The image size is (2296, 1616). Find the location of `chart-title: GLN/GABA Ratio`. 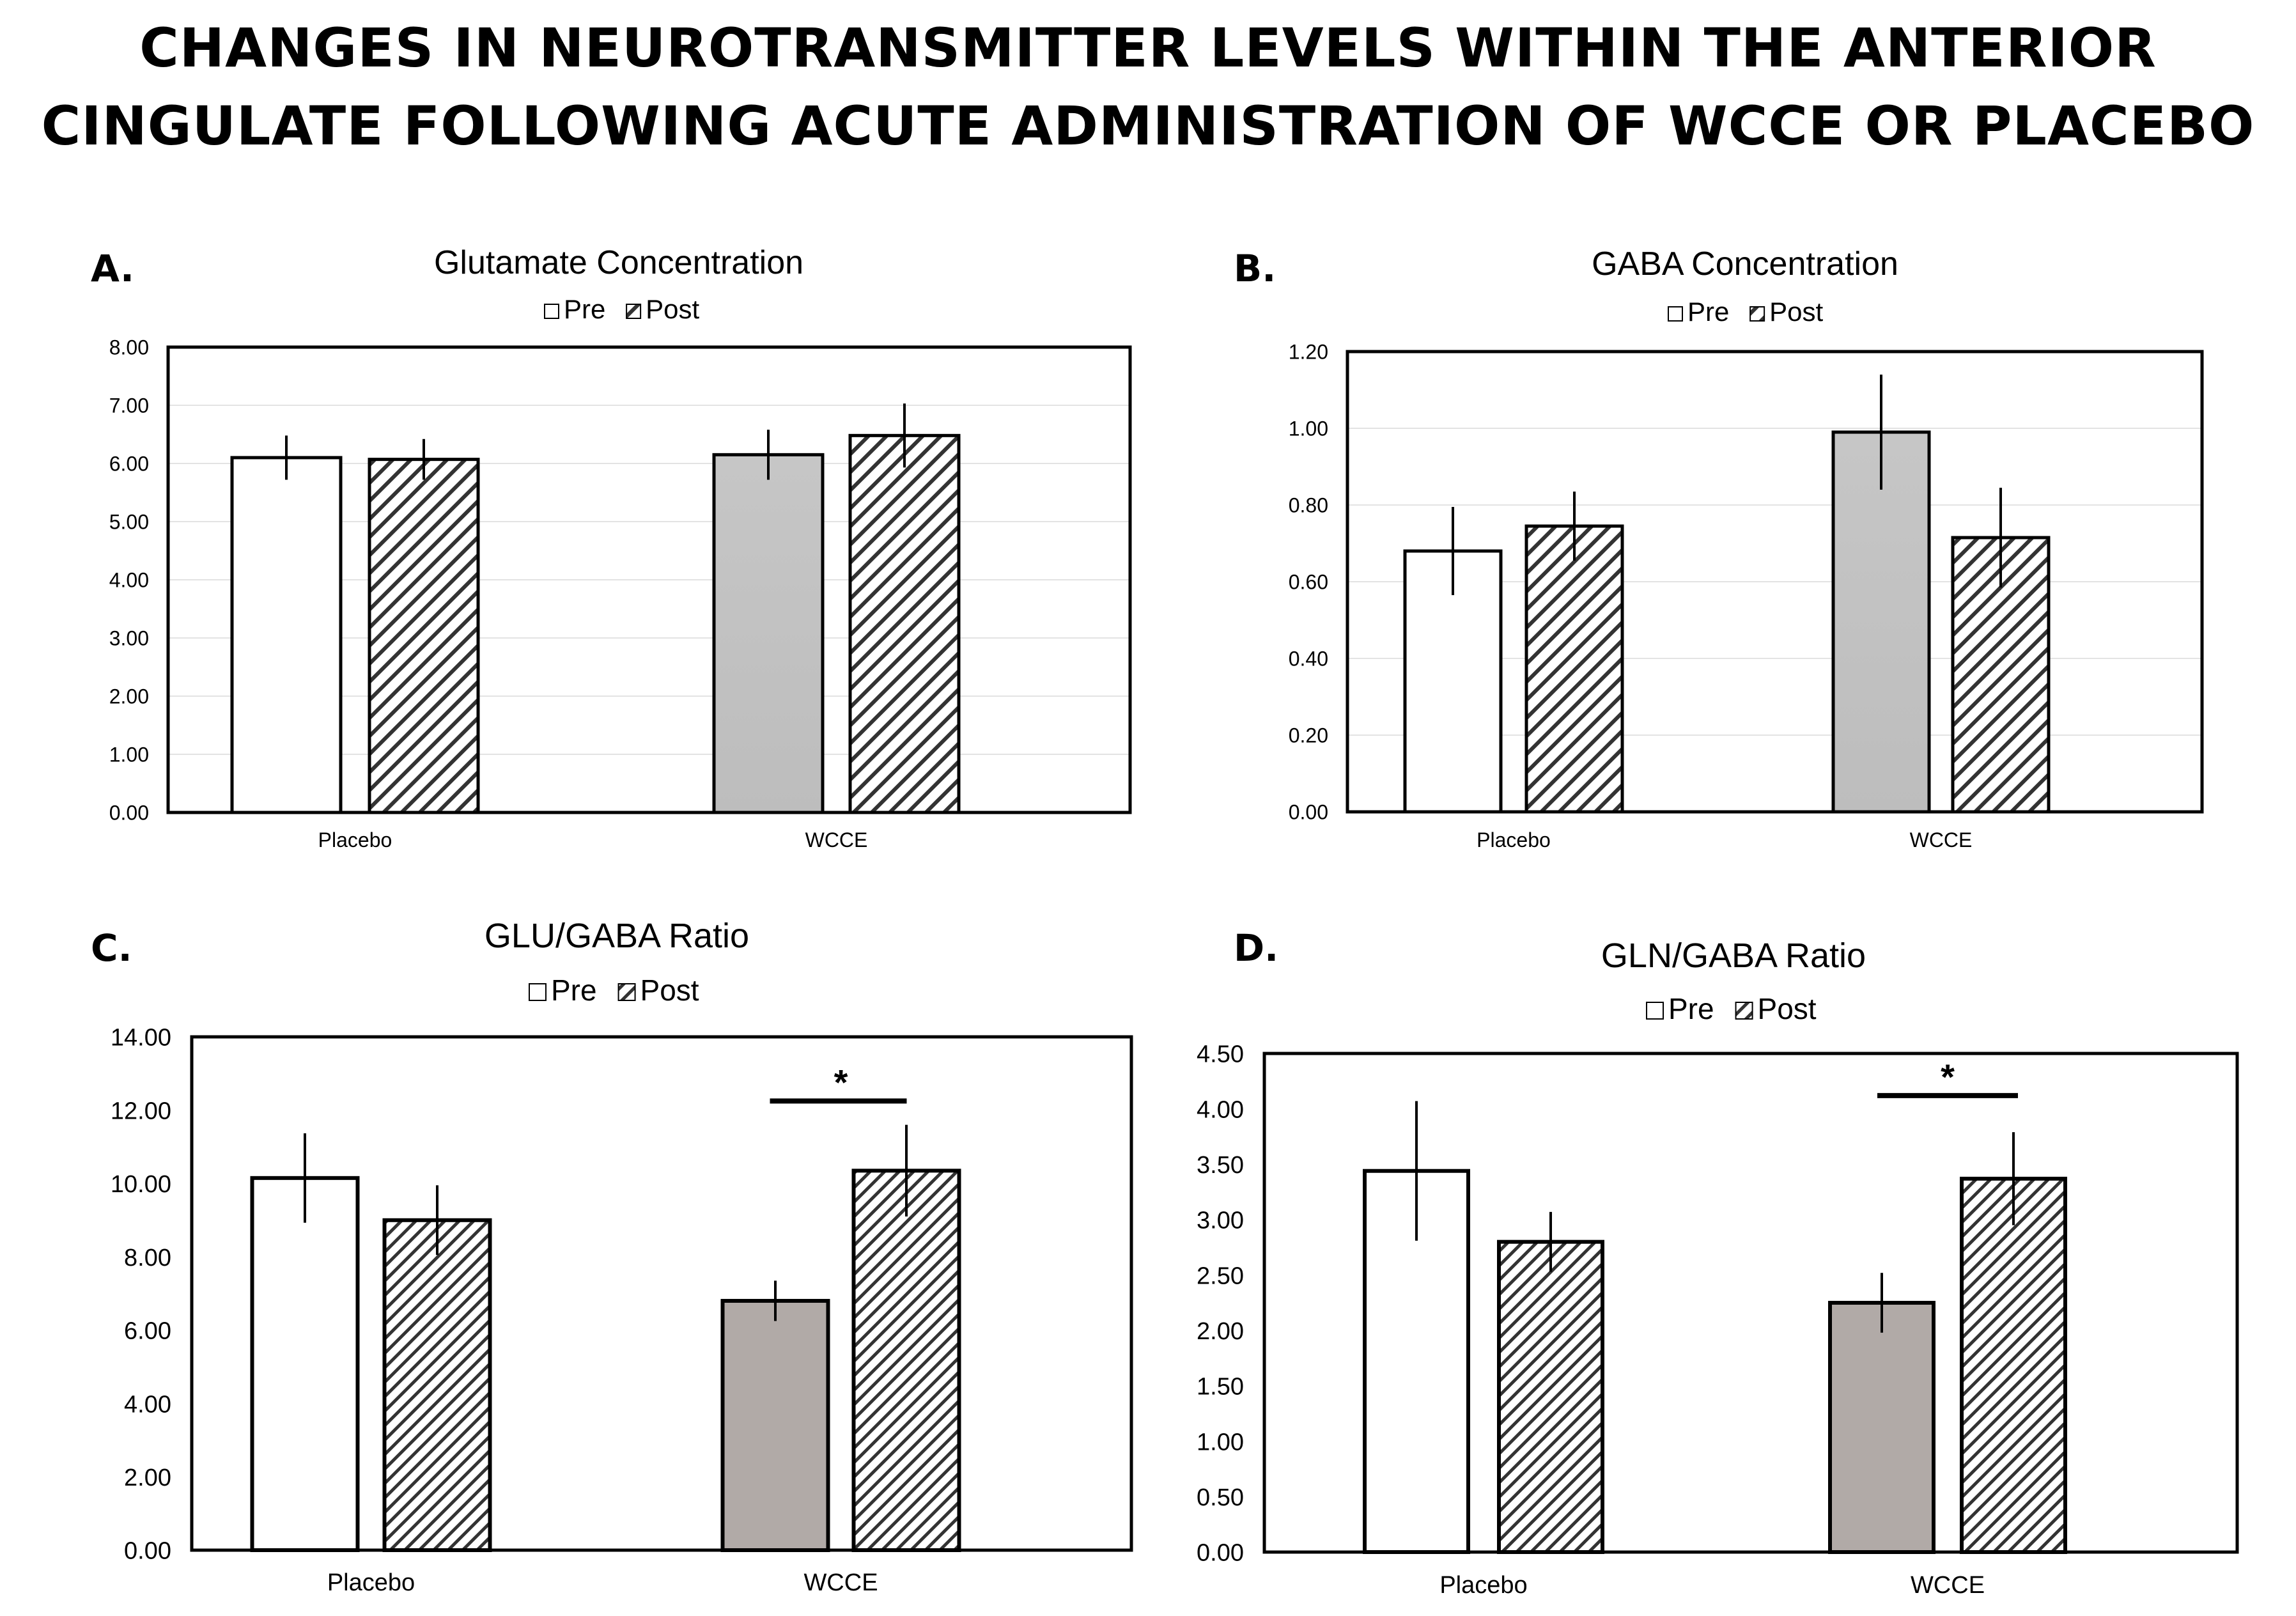

chart-title: GLN/GABA Ratio is located at coordinates (1733, 955).